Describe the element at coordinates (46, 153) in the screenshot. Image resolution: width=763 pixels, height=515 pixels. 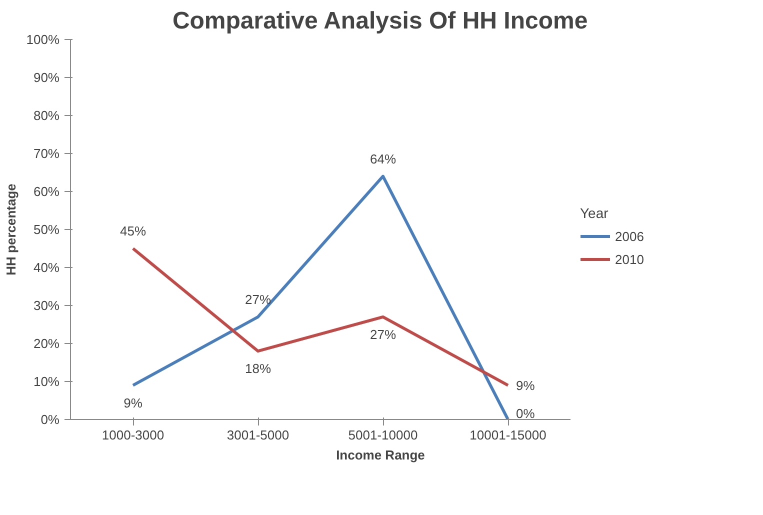
I see `y-tick-label: 70%` at that location.